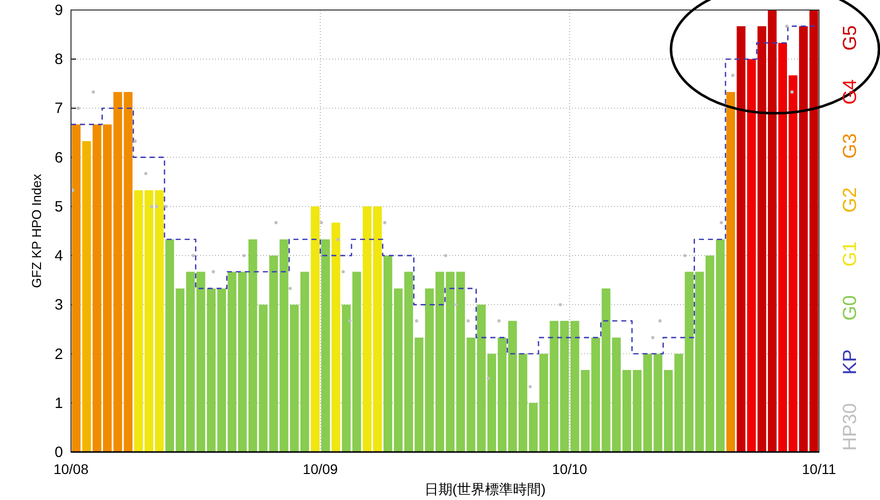 Image resolution: width=880 pixels, height=500 pixels. Describe the element at coordinates (320, 469) in the screenshot. I see `x-tick-label: 10/09` at that location.